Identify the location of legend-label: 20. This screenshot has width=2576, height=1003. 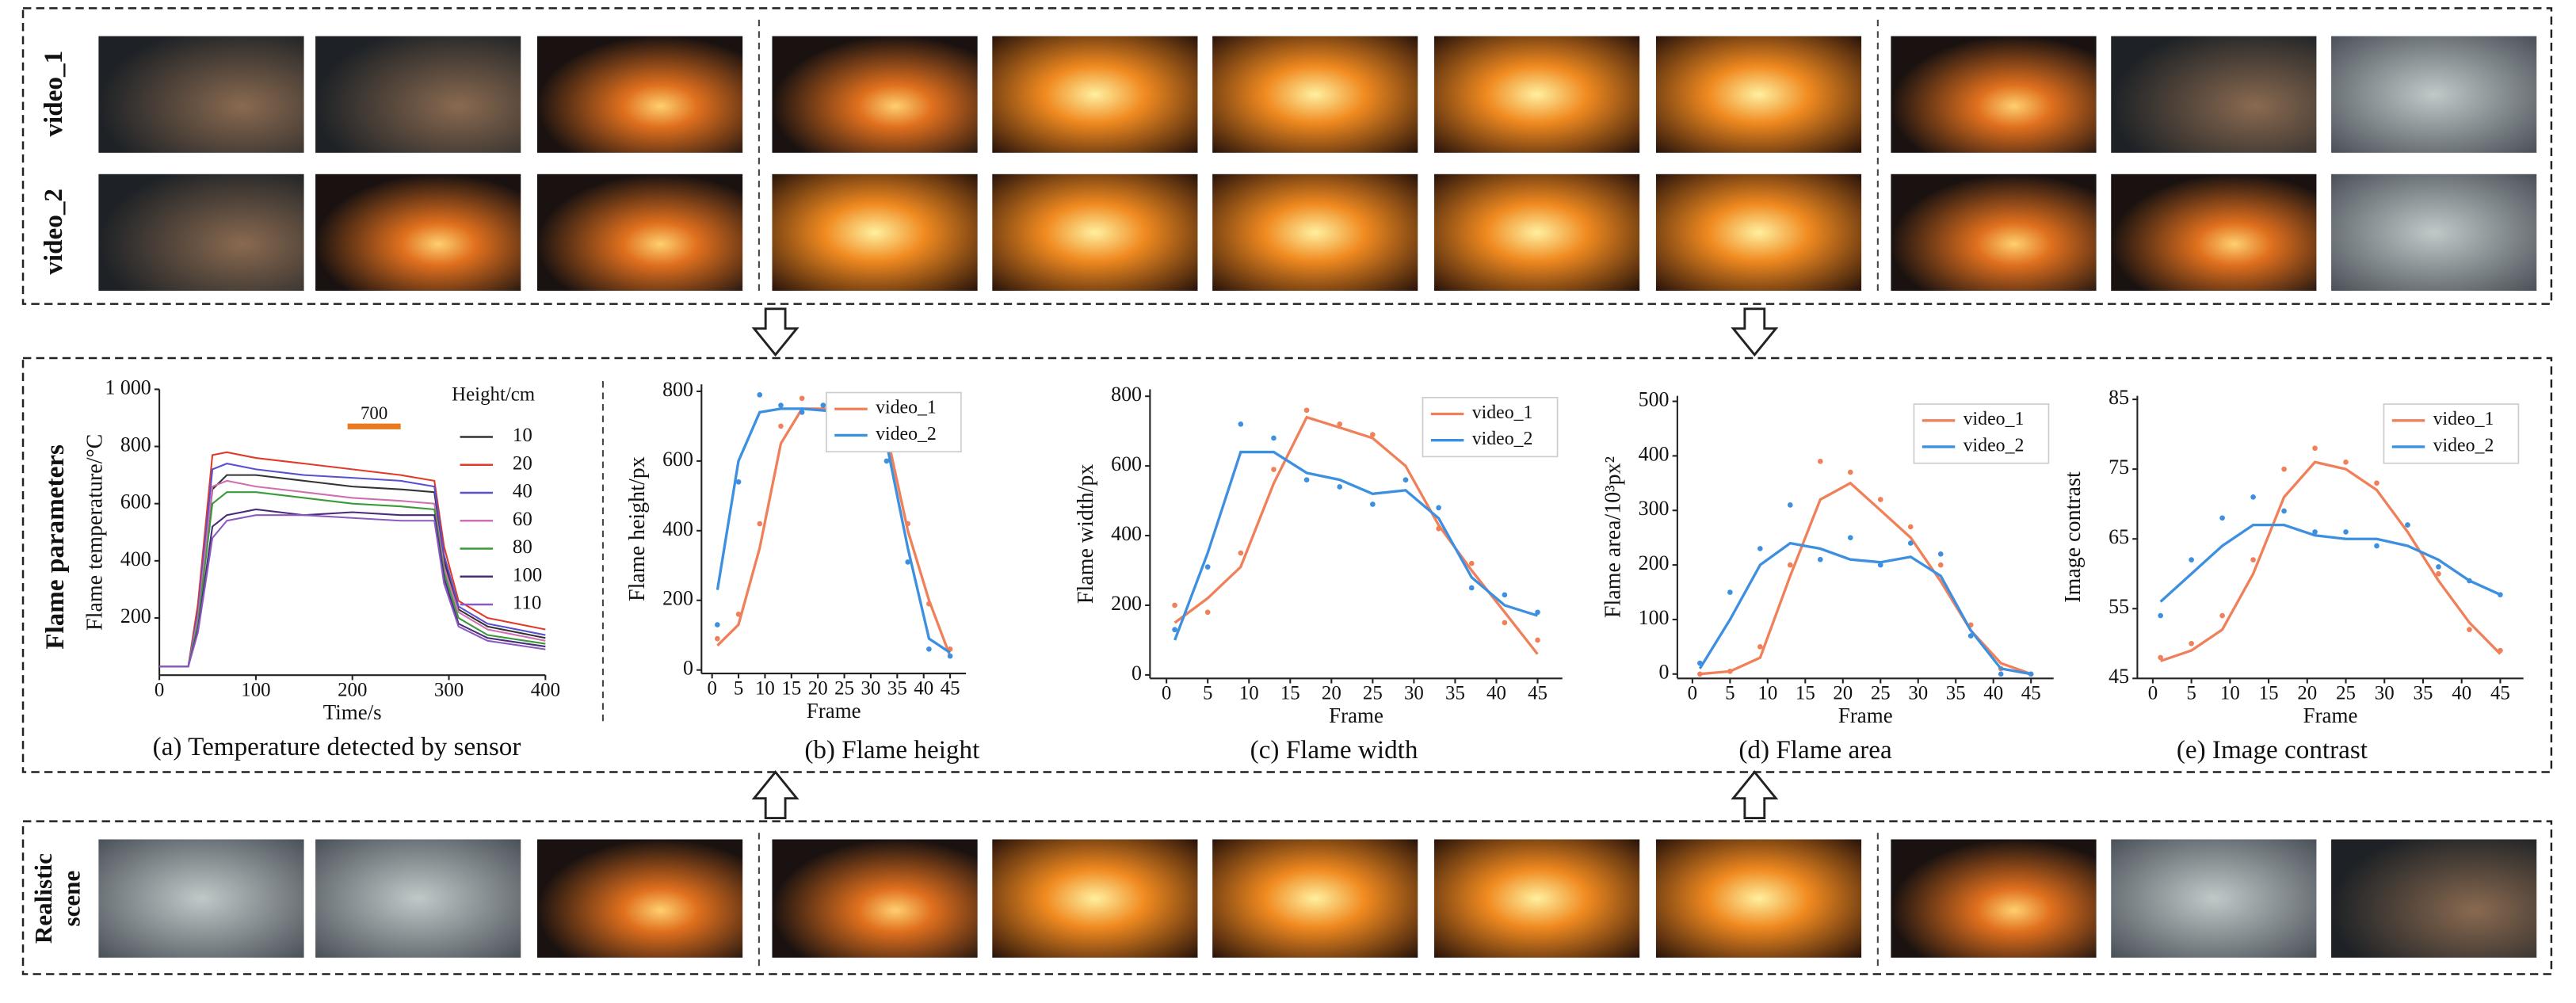
(522, 463).